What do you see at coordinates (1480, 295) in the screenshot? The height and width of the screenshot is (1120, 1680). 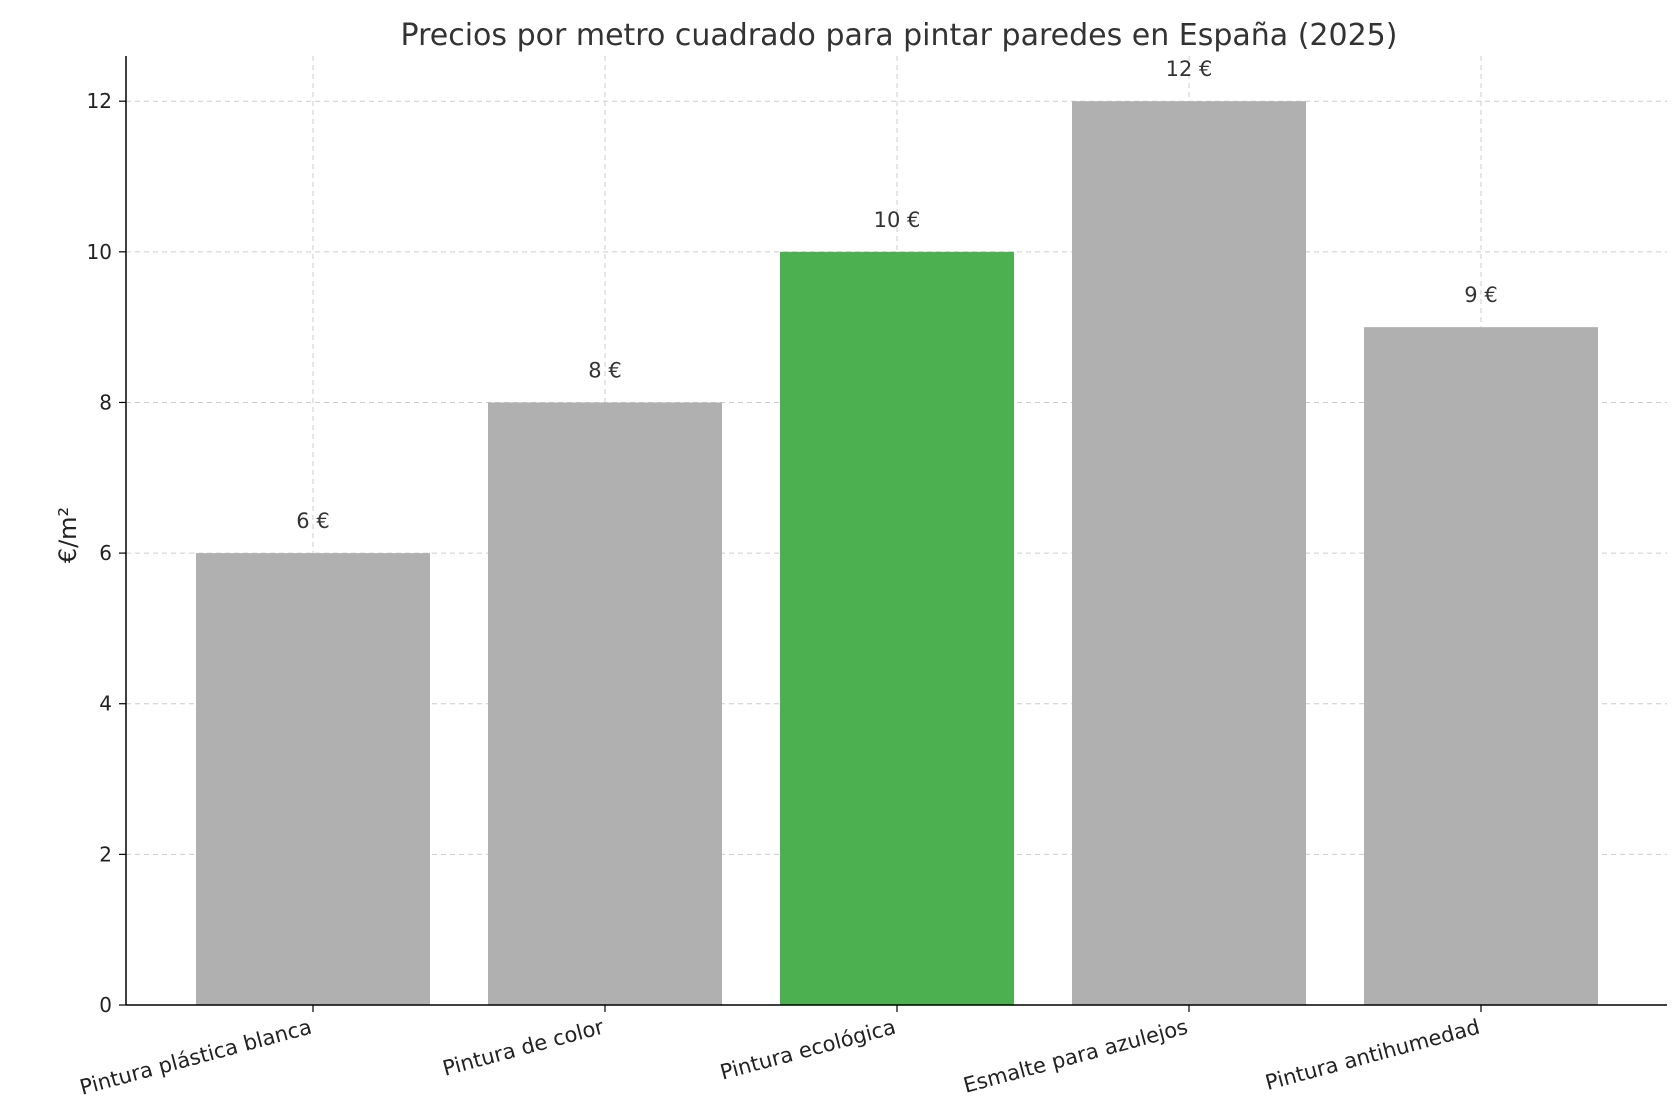 I see `data-label-4: 9 €` at bounding box center [1480, 295].